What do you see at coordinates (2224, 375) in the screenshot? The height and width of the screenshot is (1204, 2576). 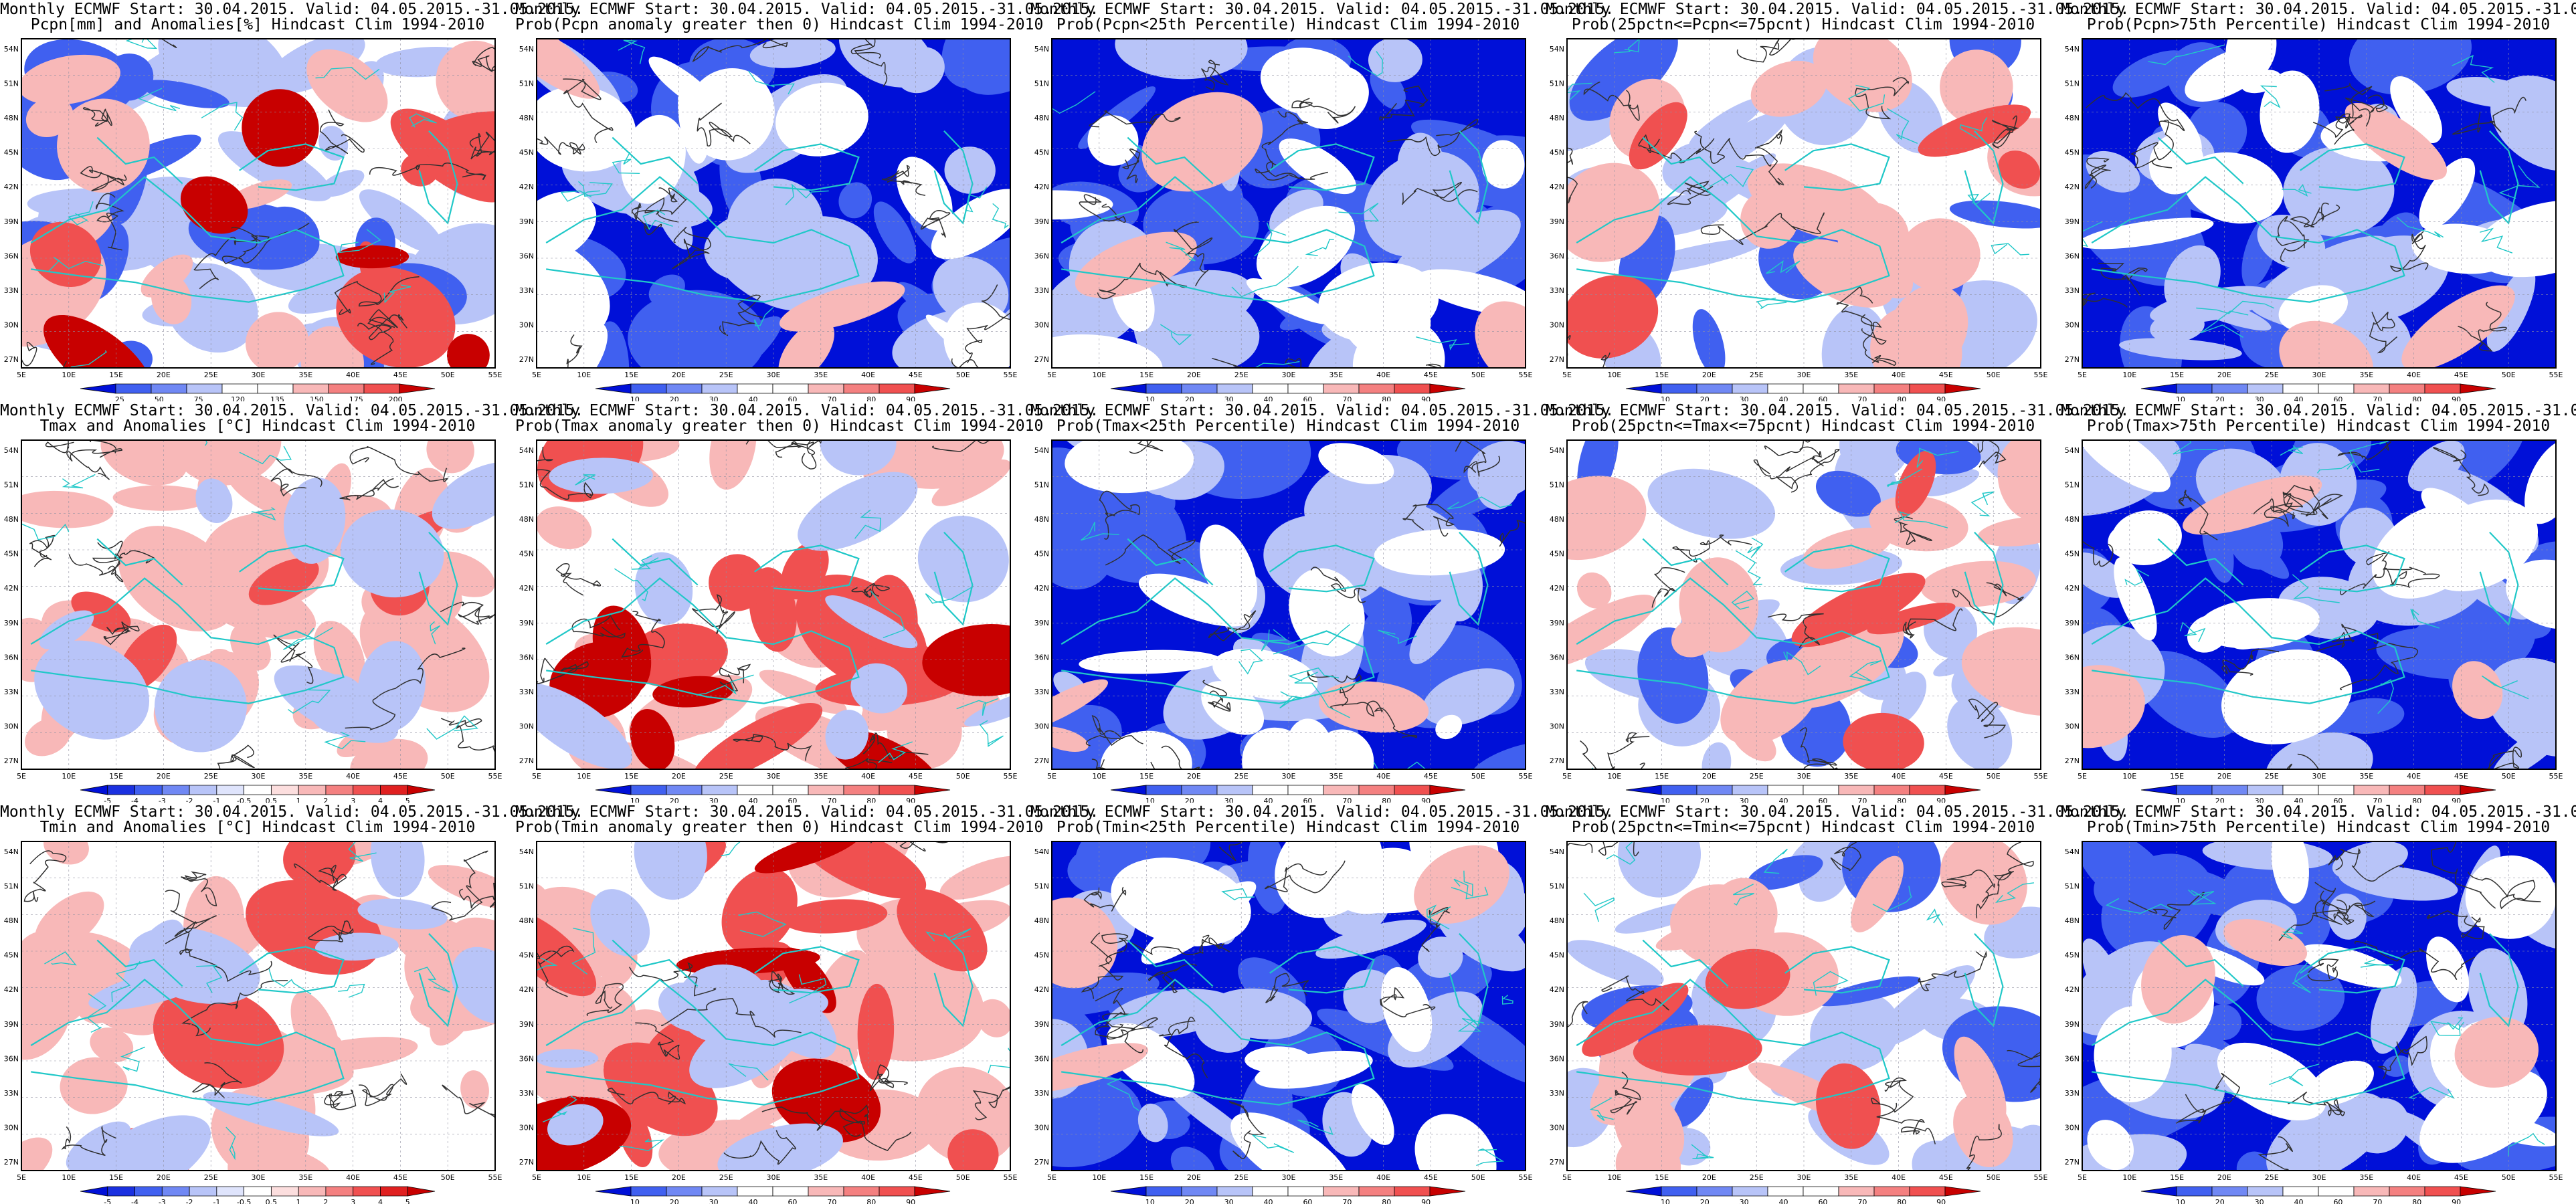 I see `lon-label: 20E` at bounding box center [2224, 375].